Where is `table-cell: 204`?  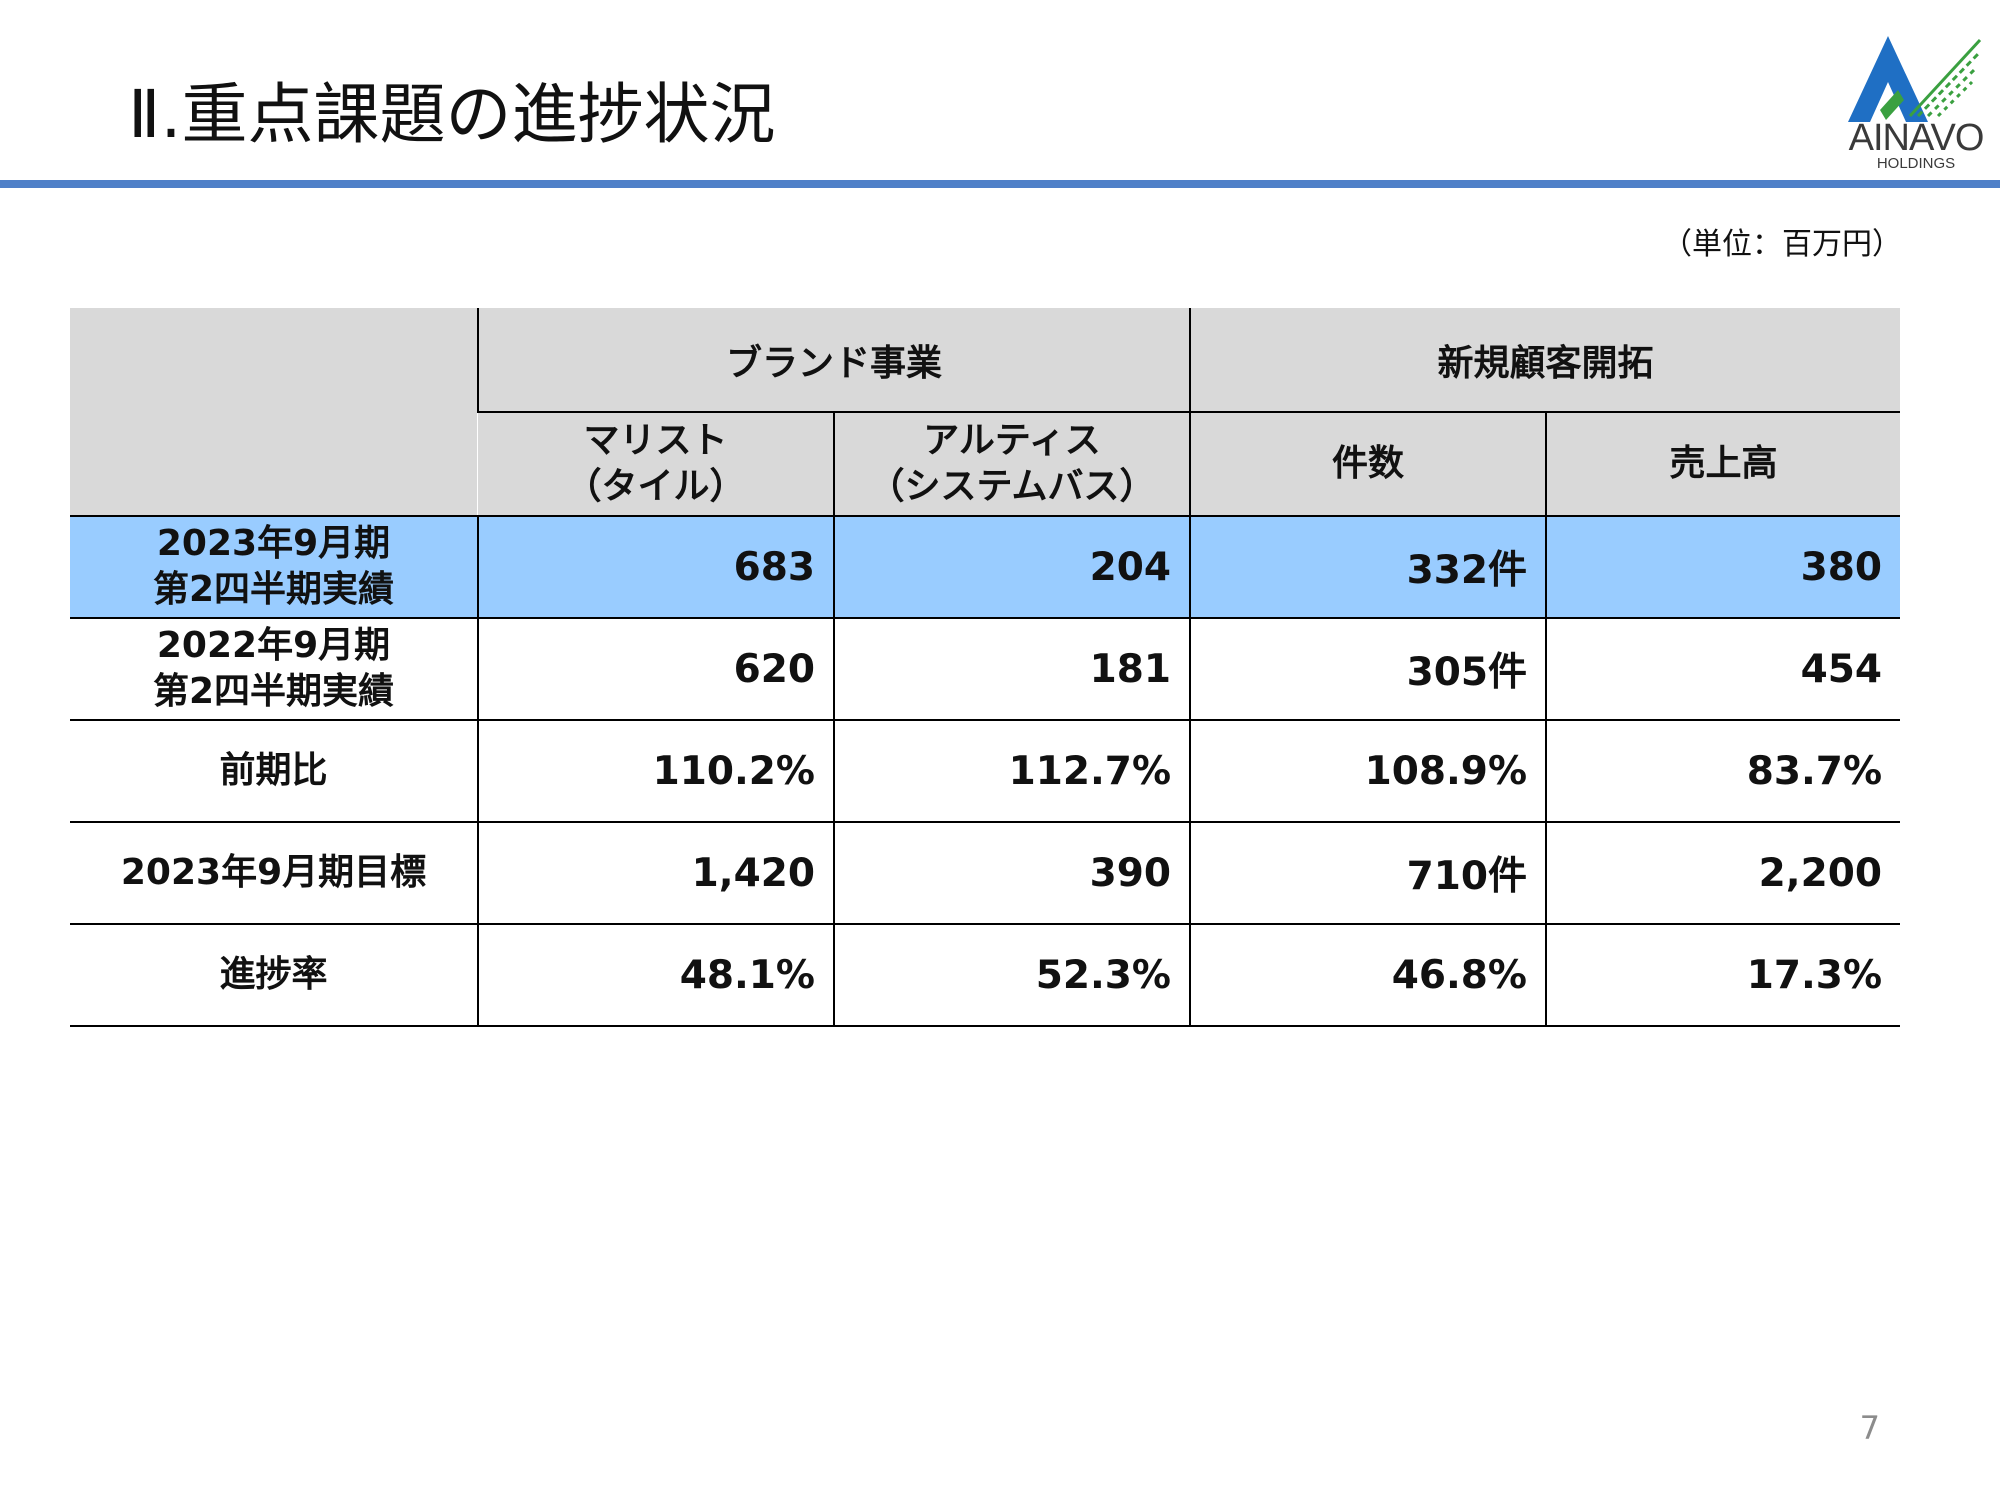 table-cell: 204 is located at coordinates (1011, 567).